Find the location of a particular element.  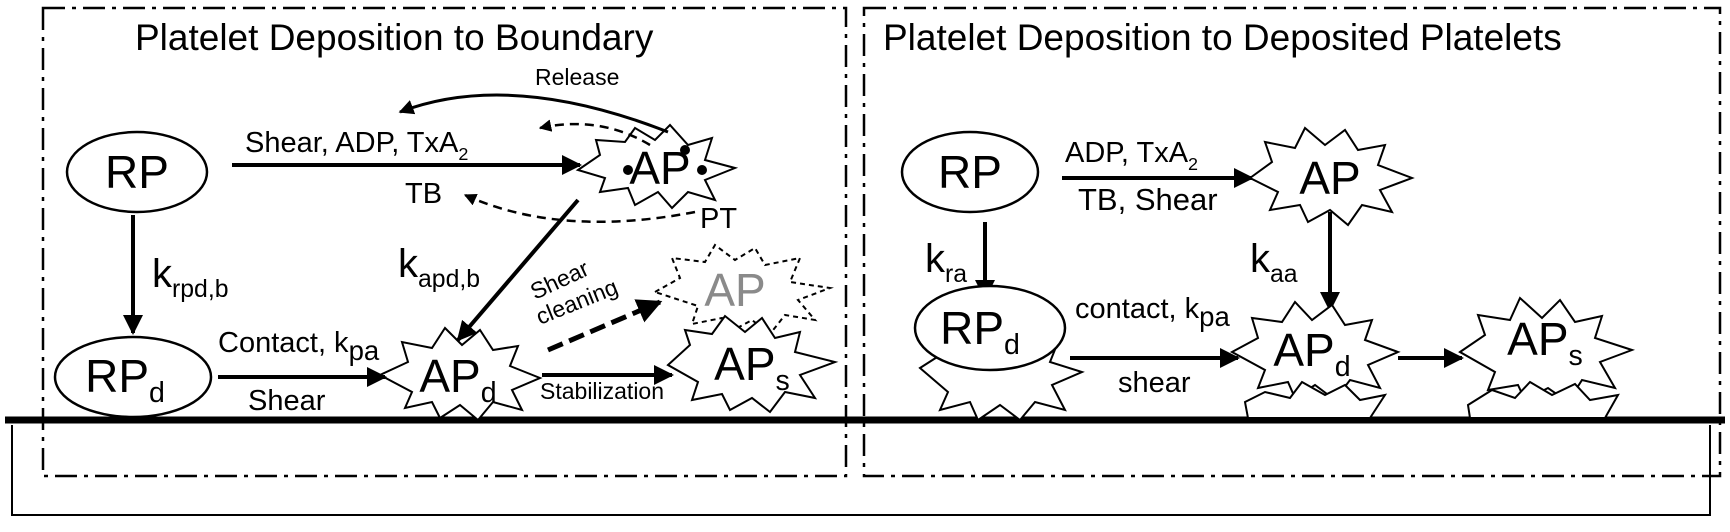

left-panel-title: Platelet Deposition to Boundary is located at coordinates (394, 37).